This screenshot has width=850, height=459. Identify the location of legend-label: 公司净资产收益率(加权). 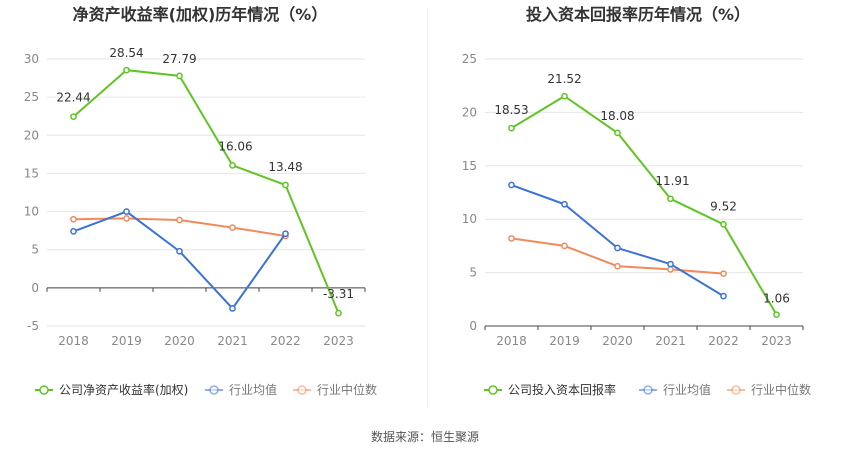
(123, 389).